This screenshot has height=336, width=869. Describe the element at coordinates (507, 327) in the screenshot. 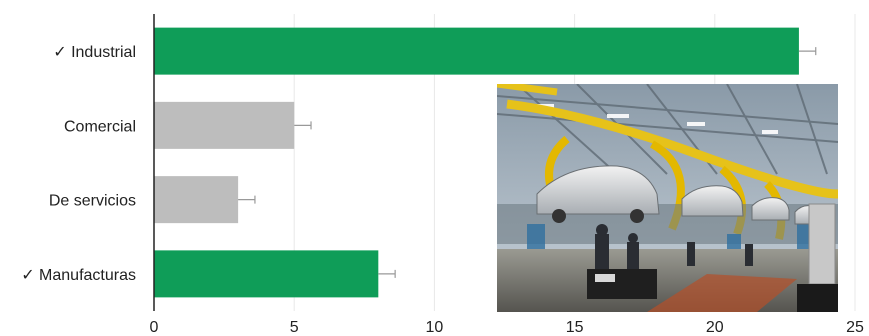

I see `x-tick-labels: 0 5 10 15 20 25` at that location.